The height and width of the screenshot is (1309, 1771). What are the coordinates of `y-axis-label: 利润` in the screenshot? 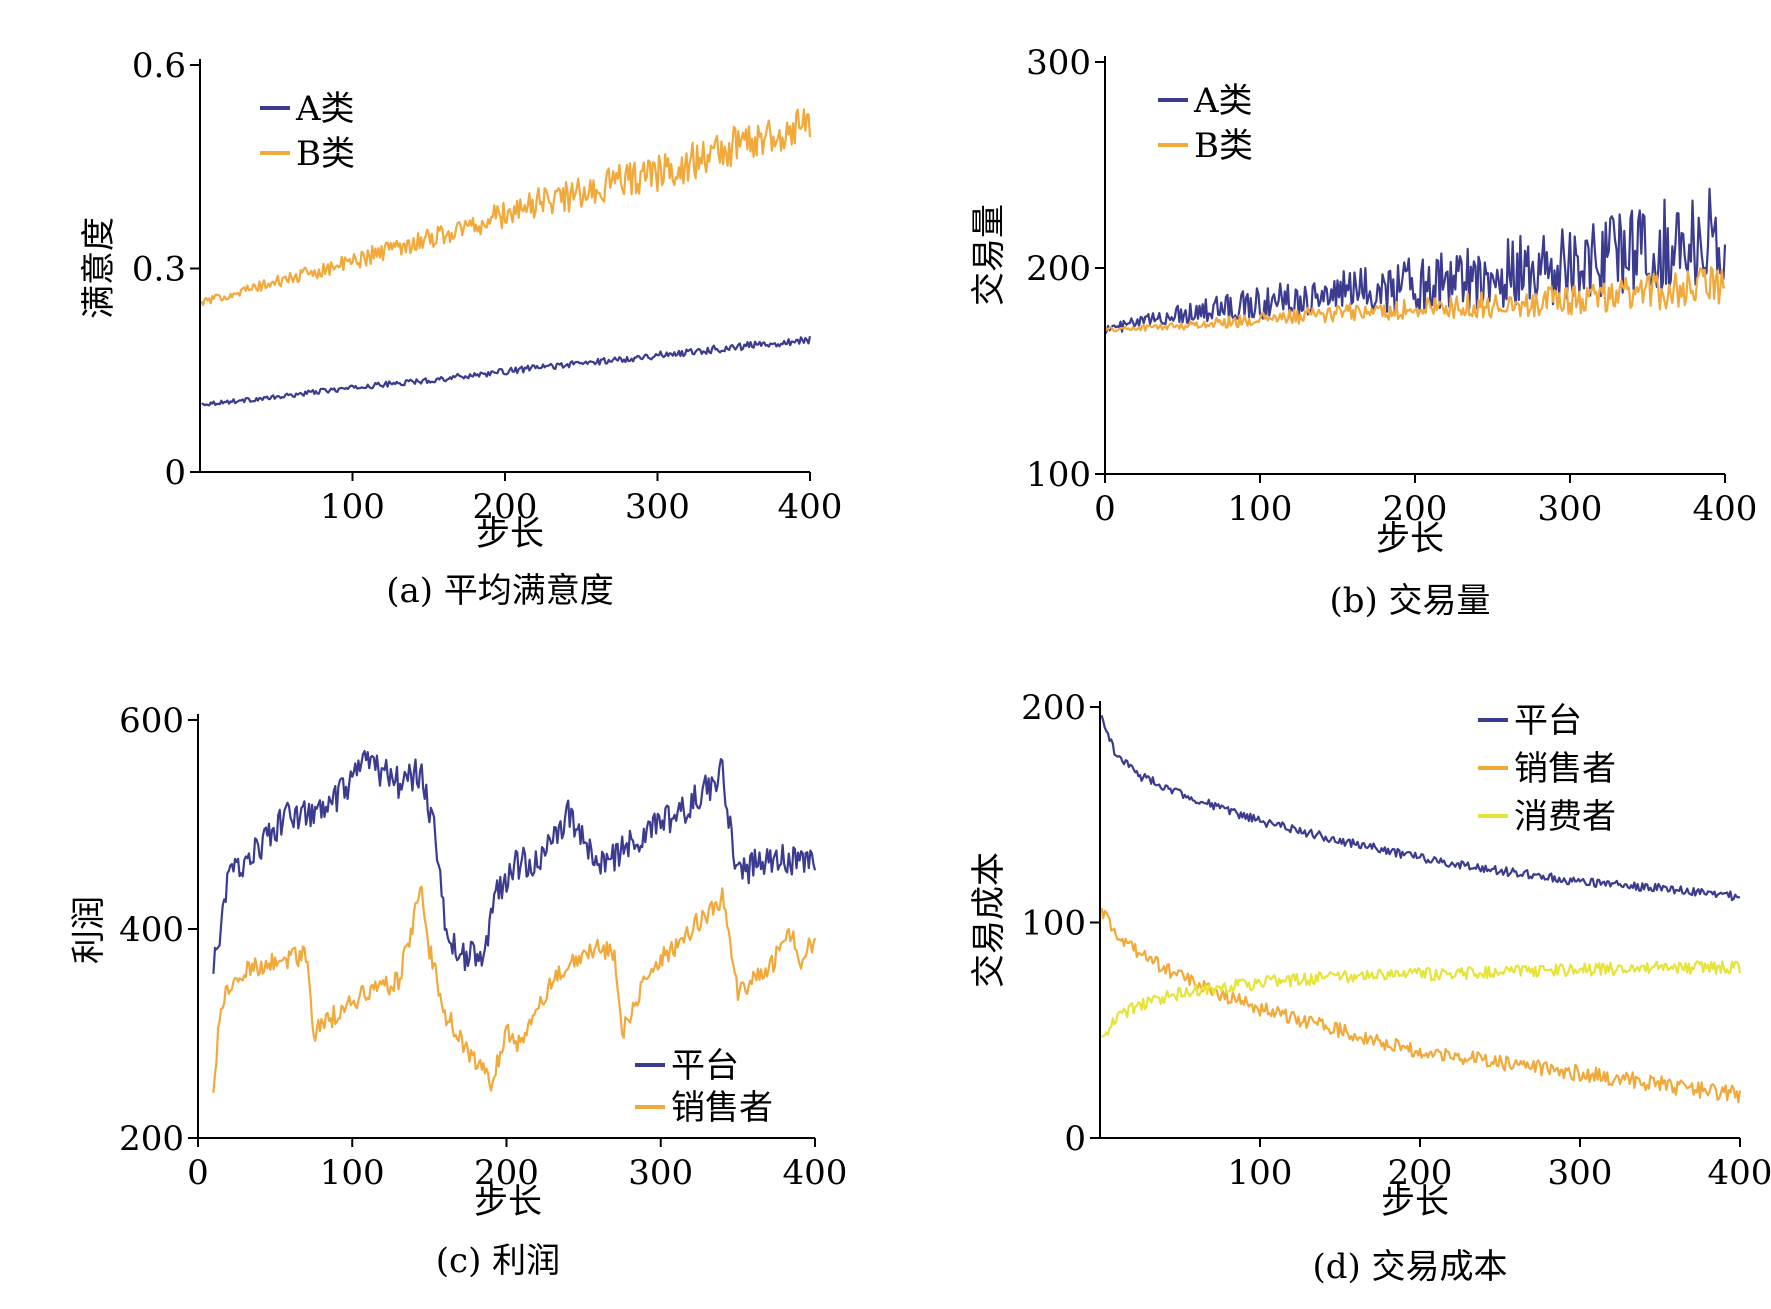 It's located at (89, 930).